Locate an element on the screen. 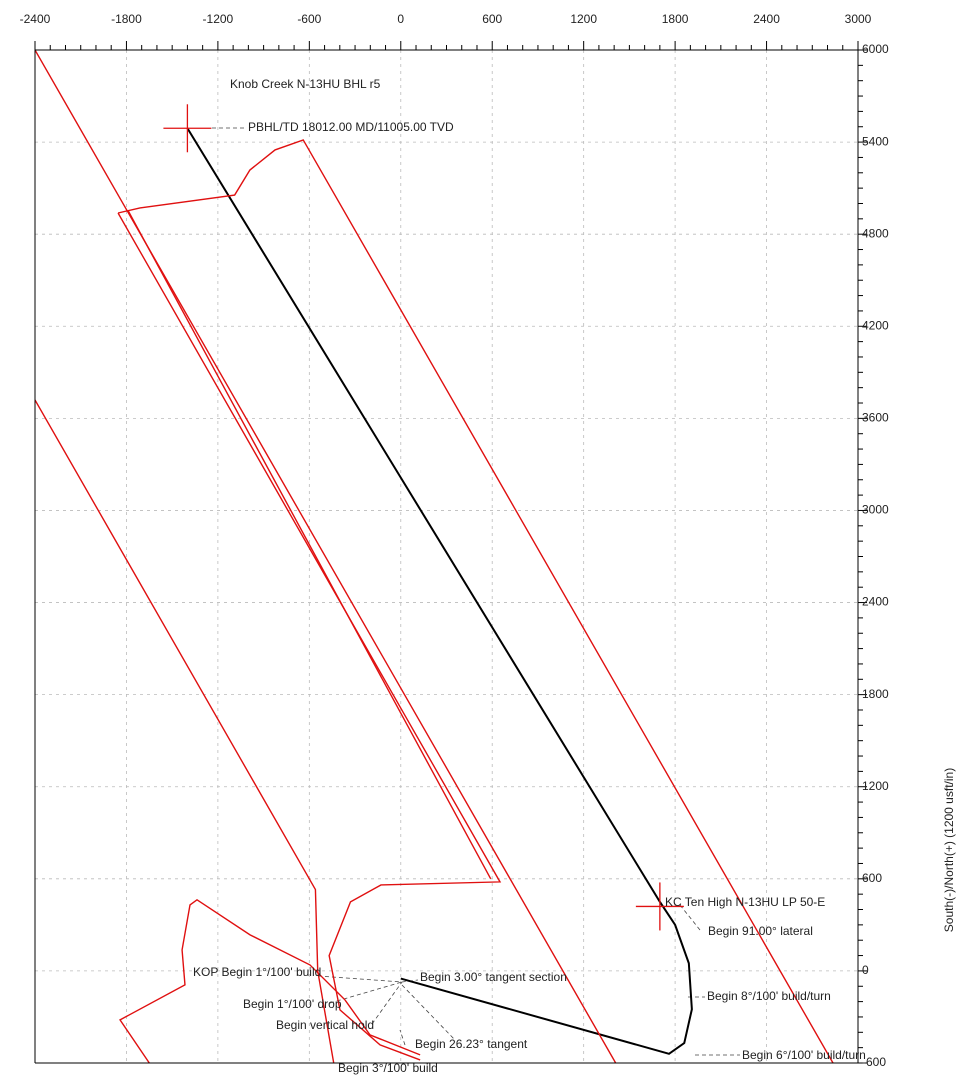 This screenshot has height=1078, width=962. x-tick-label: 3000 is located at coordinates (858, 19).